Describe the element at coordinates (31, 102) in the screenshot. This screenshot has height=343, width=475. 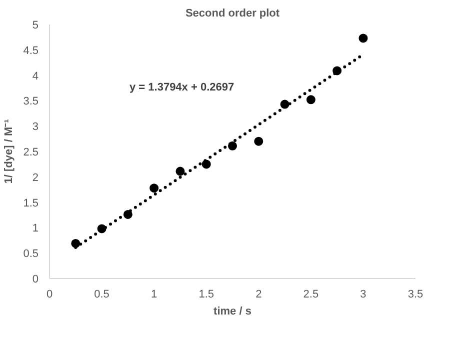
I see `y-tick-label: 3.5` at that location.